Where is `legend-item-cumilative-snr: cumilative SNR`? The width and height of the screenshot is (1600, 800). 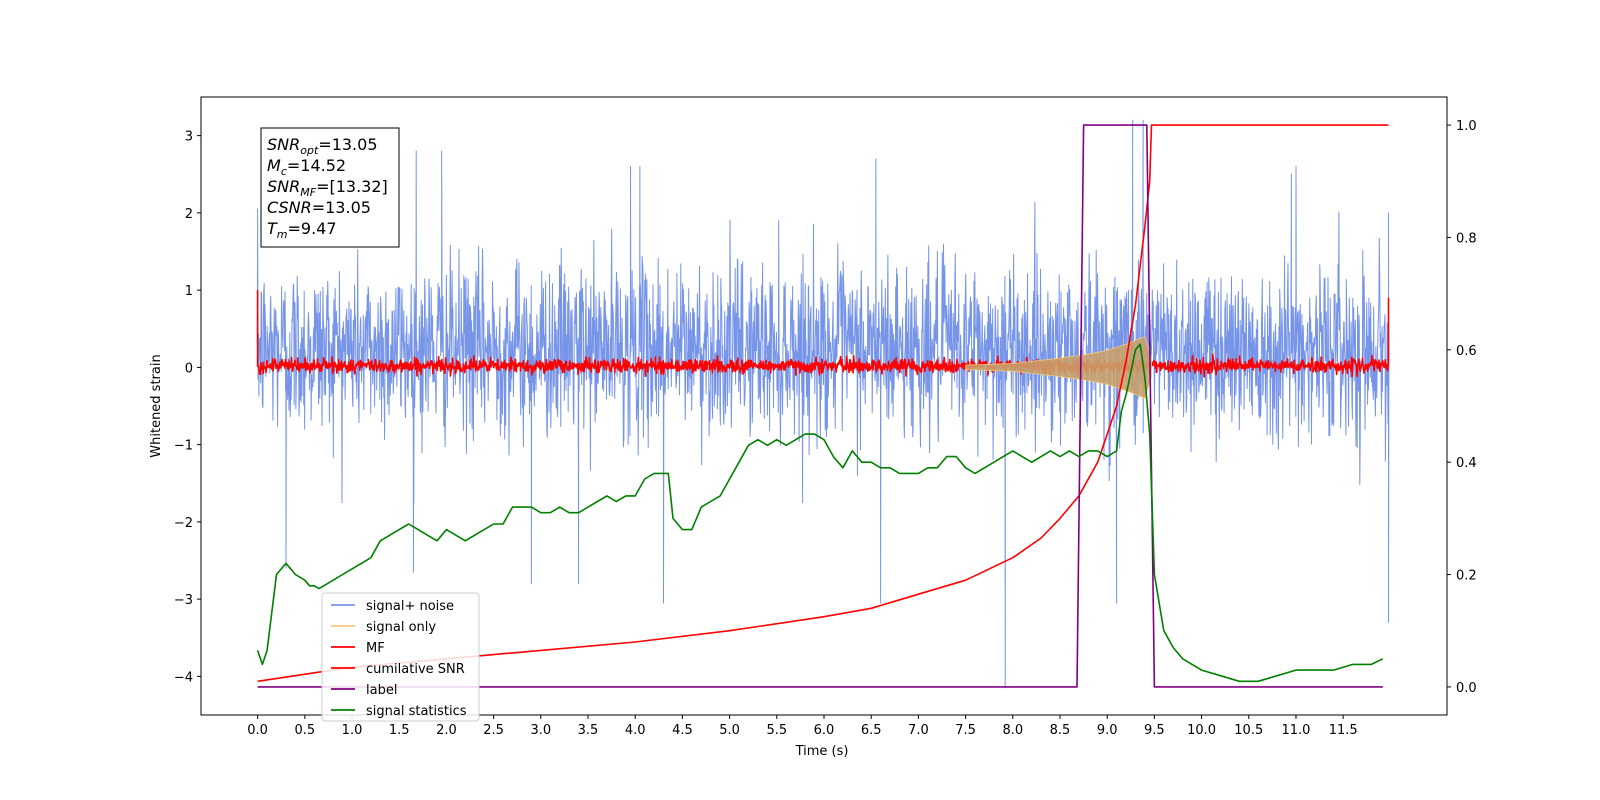 legend-item-cumilative-snr: cumilative SNR is located at coordinates (398, 669).